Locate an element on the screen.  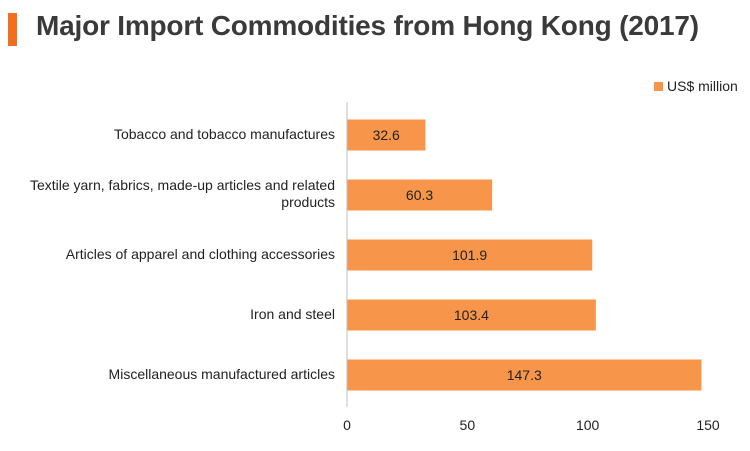
legend-label: US$ million is located at coordinates (702, 86).